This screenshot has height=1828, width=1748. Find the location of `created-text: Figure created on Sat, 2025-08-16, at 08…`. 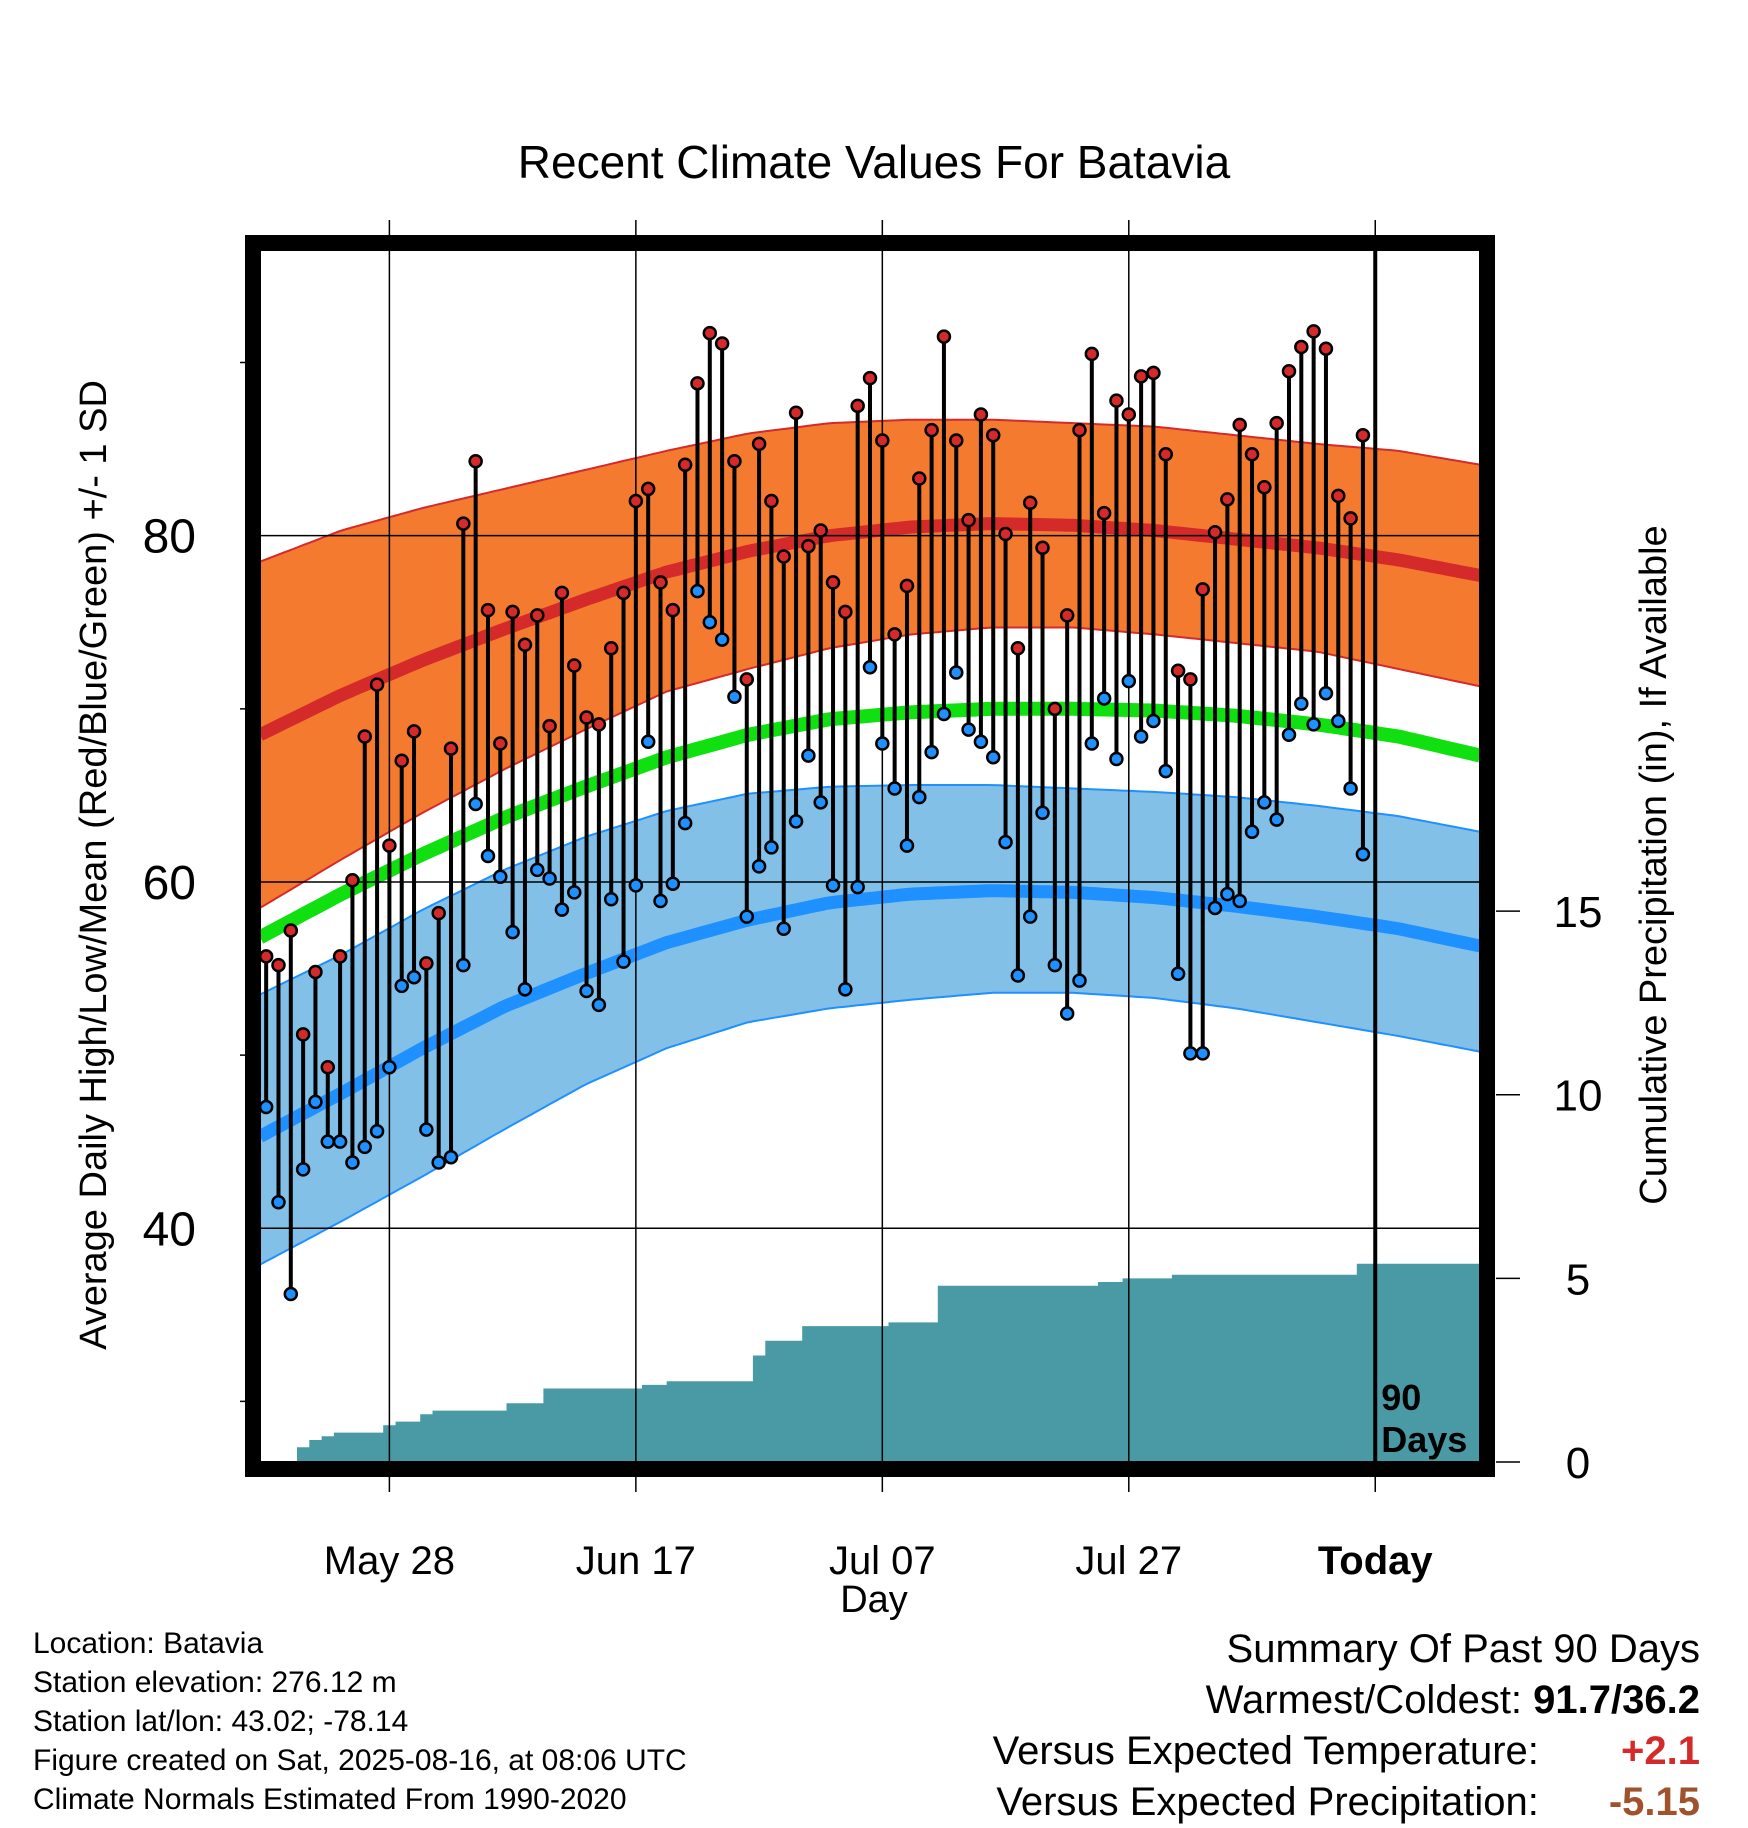

created-text: Figure created on Sat, 2025-08-16, at 08… is located at coordinates (360, 1760).